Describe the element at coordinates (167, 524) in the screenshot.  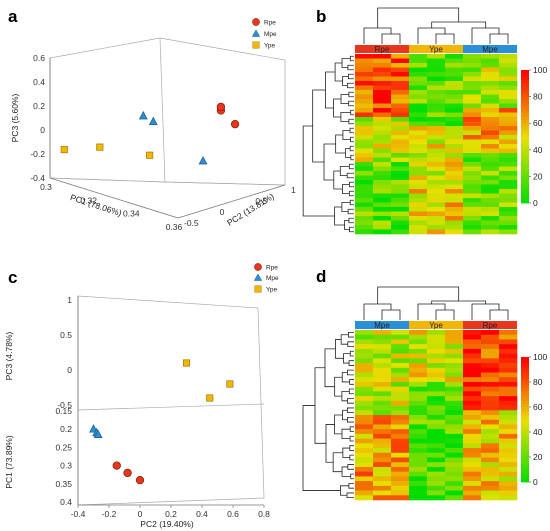
I see `pc2-axis-label: PC2 (19.40%)` at that location.